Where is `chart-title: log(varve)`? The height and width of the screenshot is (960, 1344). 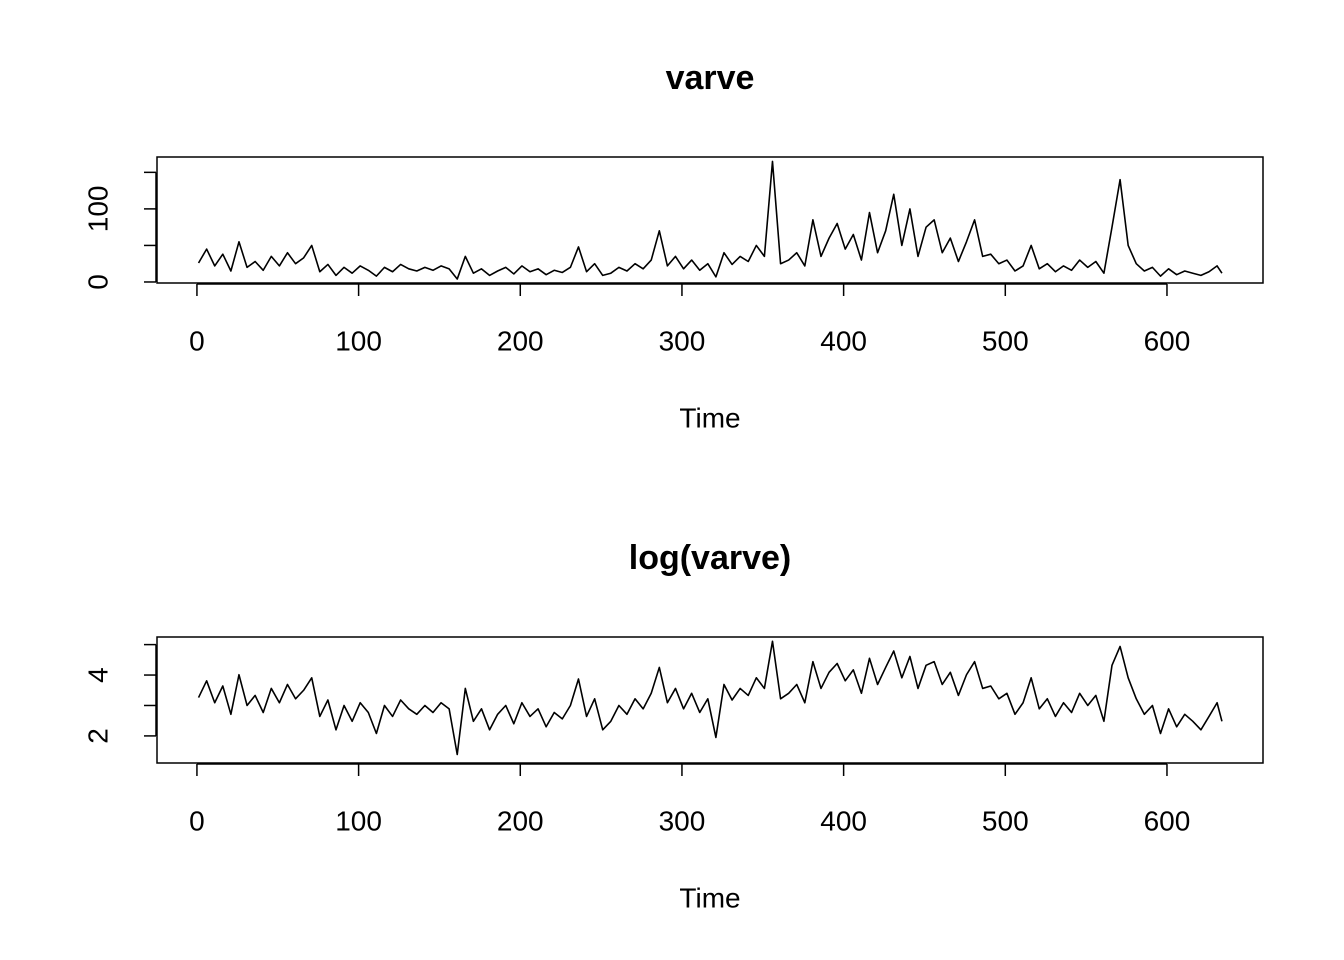
chart-title: log(varve) is located at coordinates (710, 558).